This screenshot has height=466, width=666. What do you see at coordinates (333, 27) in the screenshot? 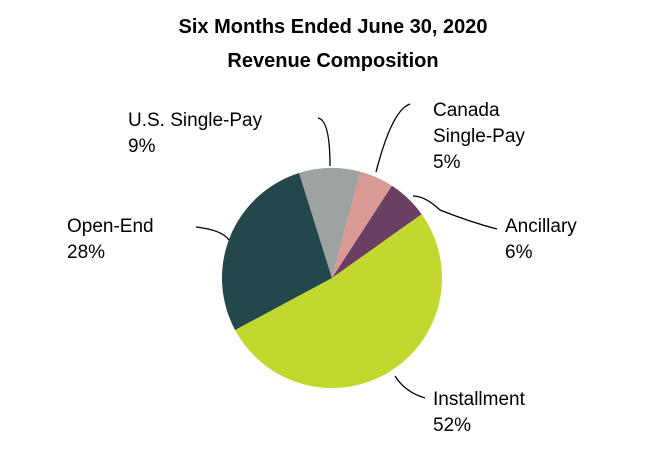
I see `chart-title: Six Months Ended June 30, 2020` at bounding box center [333, 27].